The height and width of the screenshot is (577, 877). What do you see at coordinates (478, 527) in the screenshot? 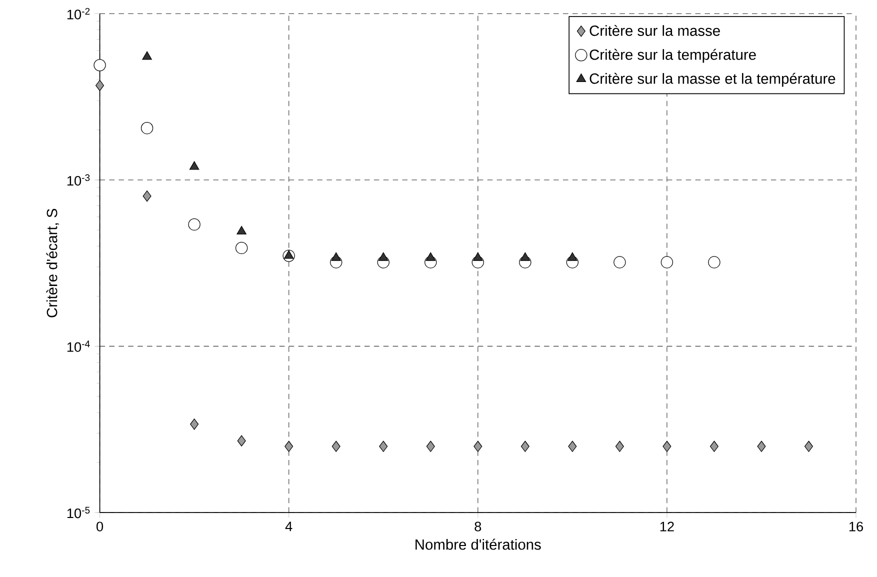
I see `x-tick-label: 8` at bounding box center [478, 527].